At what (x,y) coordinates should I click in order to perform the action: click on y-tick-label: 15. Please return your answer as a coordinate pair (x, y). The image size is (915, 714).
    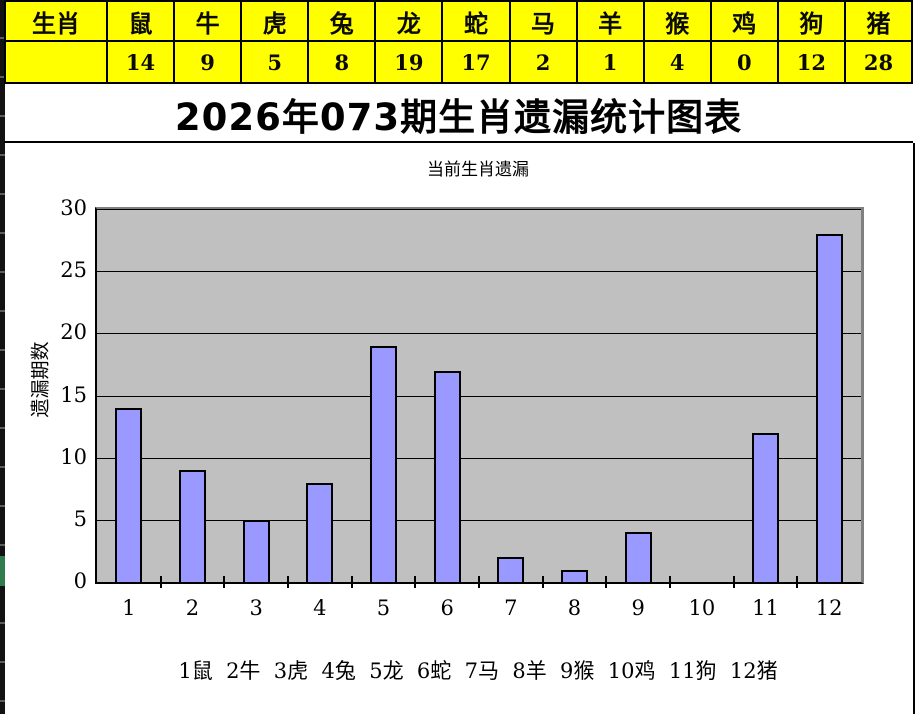
    Looking at the image, I should click on (73, 394).